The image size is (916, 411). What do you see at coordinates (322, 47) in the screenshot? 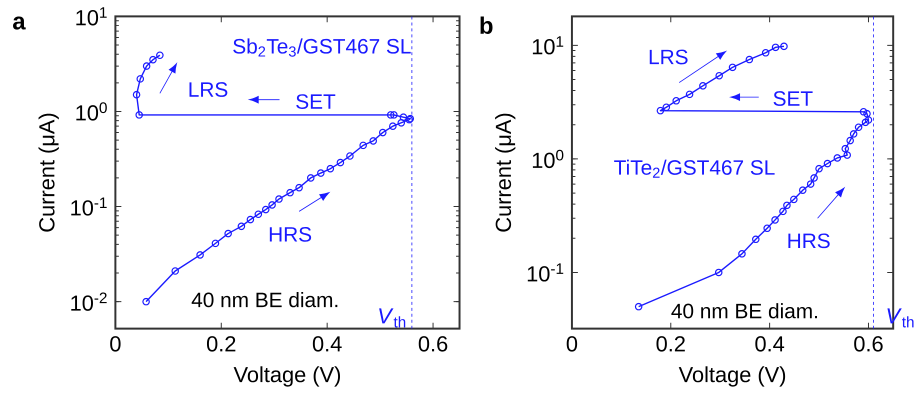
I see `annotation: Sb$_{2}$Te$_{3}$/GST467 SL` at bounding box center [322, 47].